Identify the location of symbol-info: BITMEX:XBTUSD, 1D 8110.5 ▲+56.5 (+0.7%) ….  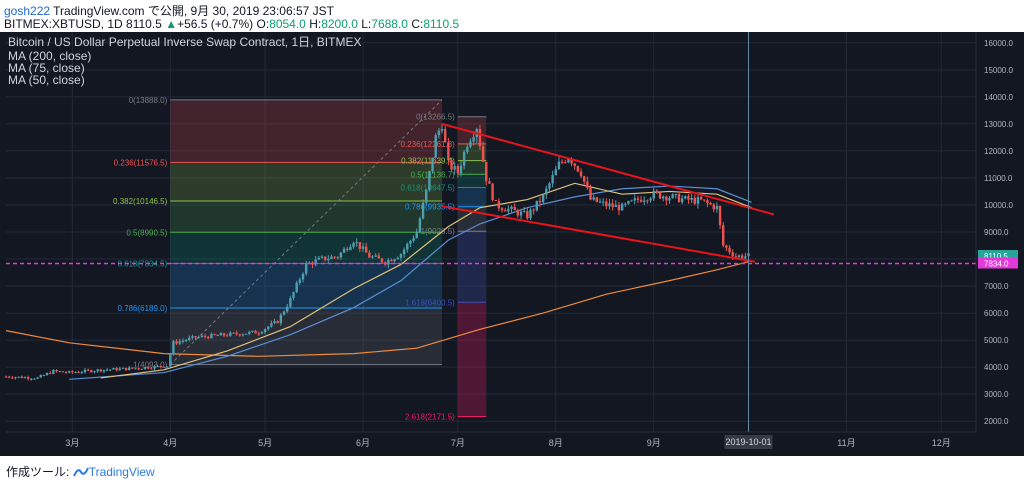
(231, 24).